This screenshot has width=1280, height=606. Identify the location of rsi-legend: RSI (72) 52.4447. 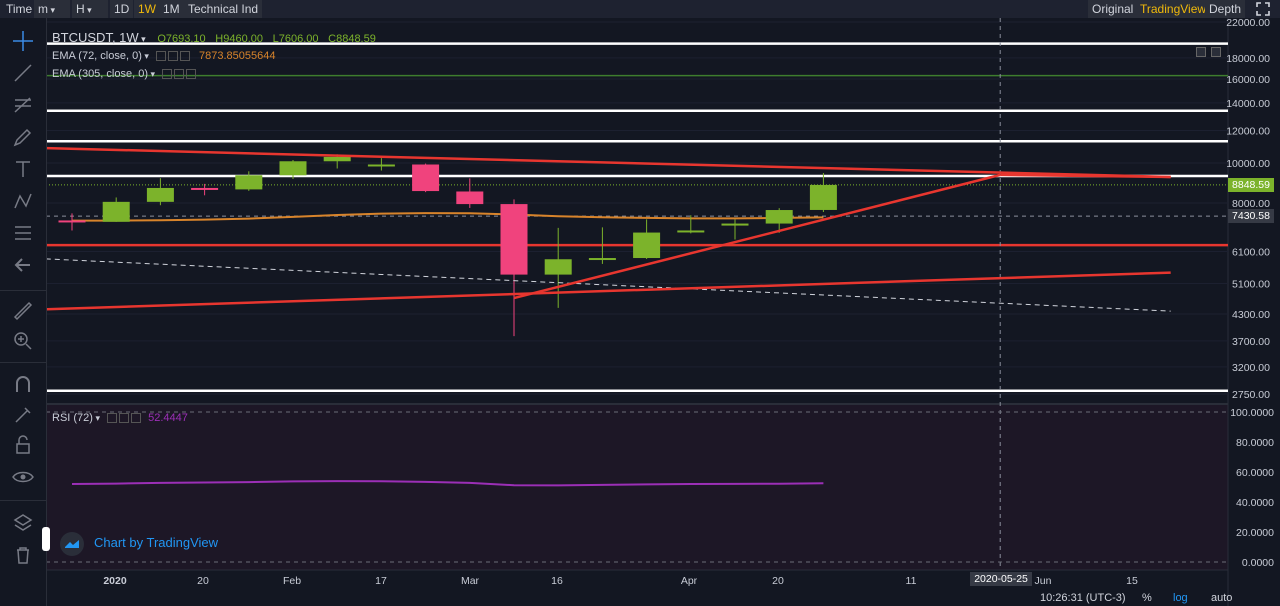
(120, 418).